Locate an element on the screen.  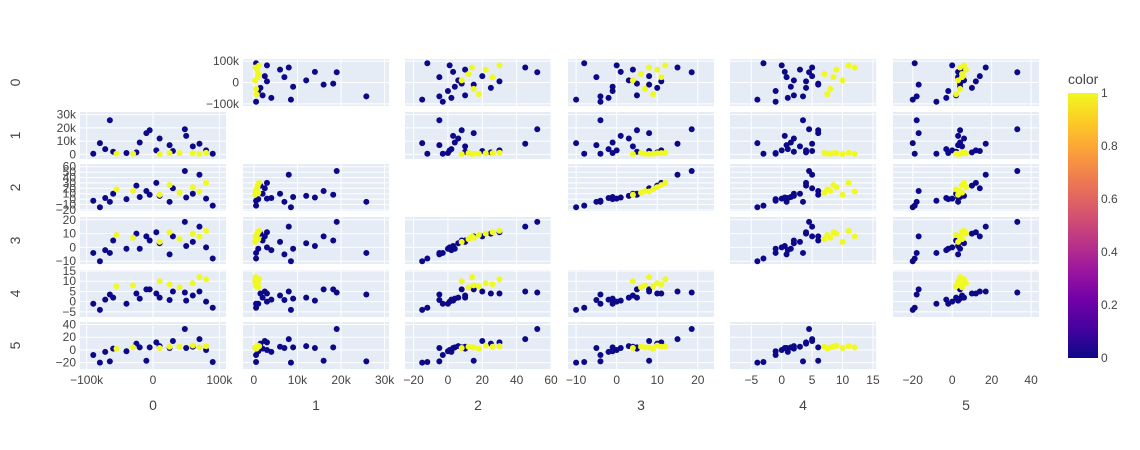
y-tick-label: 20 is located at coordinates (70, 337).